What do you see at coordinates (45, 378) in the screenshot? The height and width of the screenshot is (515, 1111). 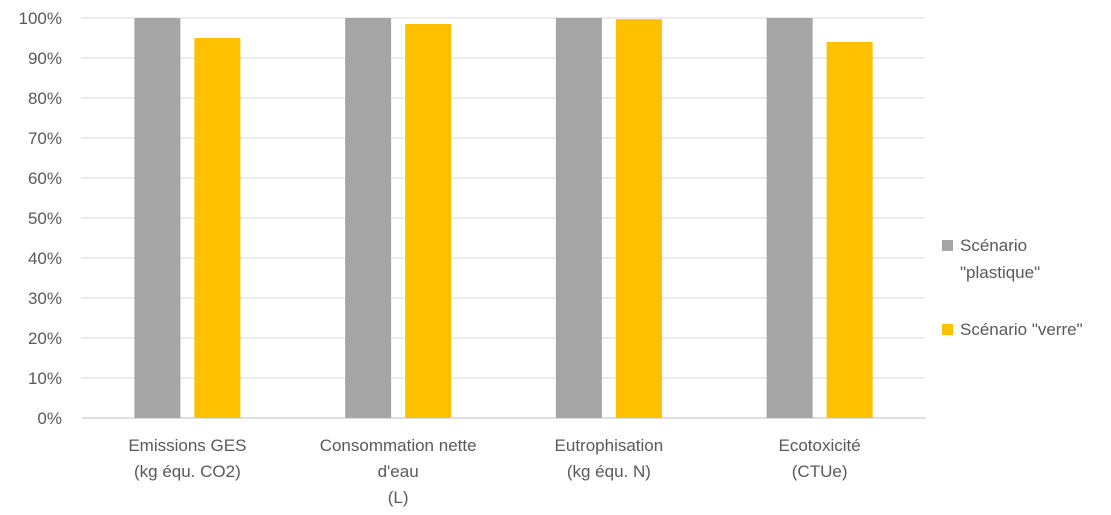 I see `y-tick-label: 10%` at bounding box center [45, 378].